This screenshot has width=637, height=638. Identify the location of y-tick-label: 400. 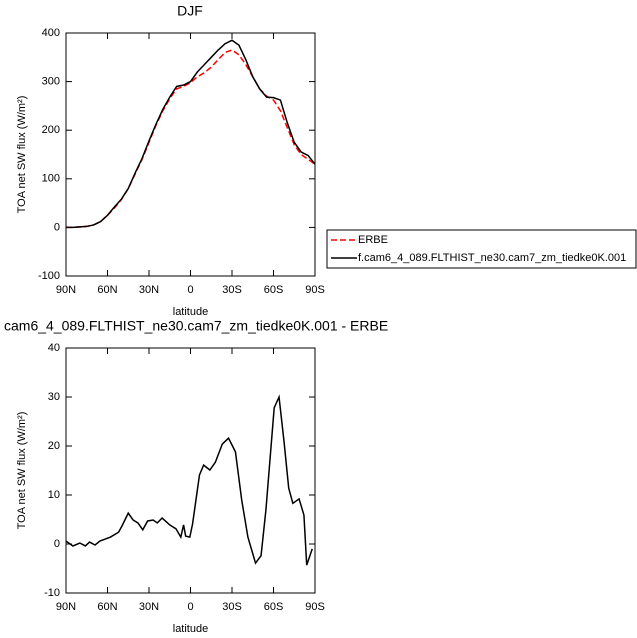
(51, 33).